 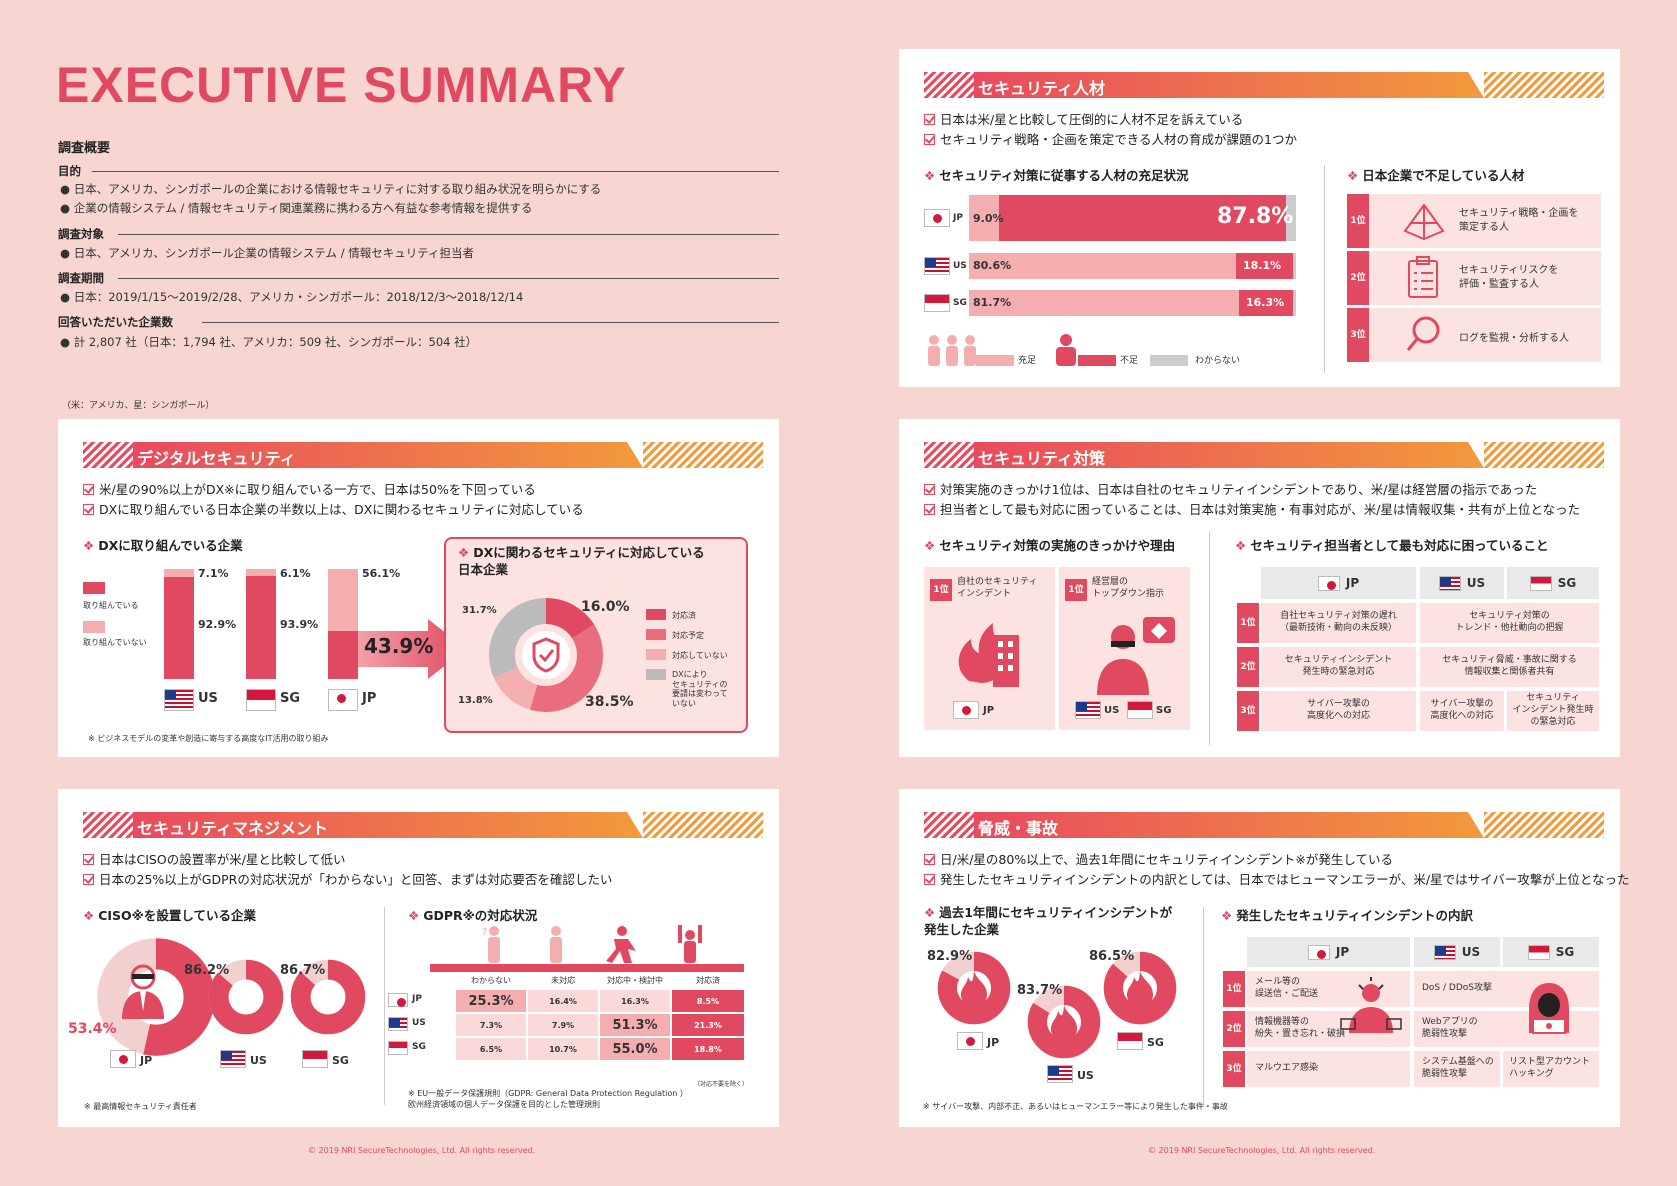 I want to click on rank-badge: 2位, so click(x=1358, y=278).